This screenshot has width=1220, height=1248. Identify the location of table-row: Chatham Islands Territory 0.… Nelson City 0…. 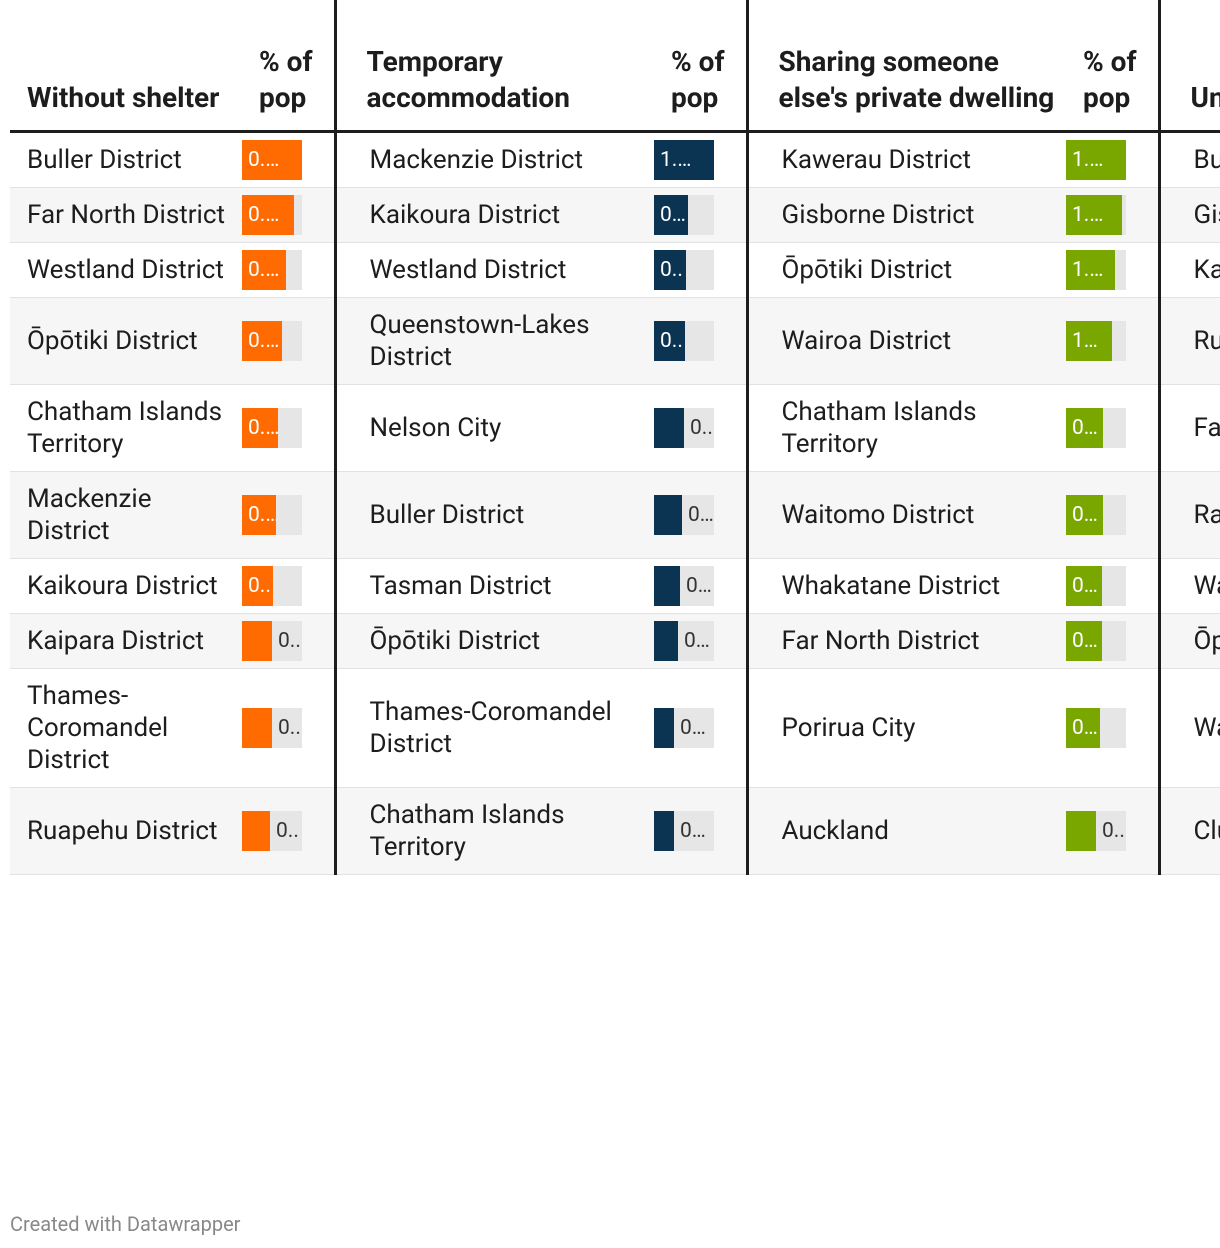
(615, 428).